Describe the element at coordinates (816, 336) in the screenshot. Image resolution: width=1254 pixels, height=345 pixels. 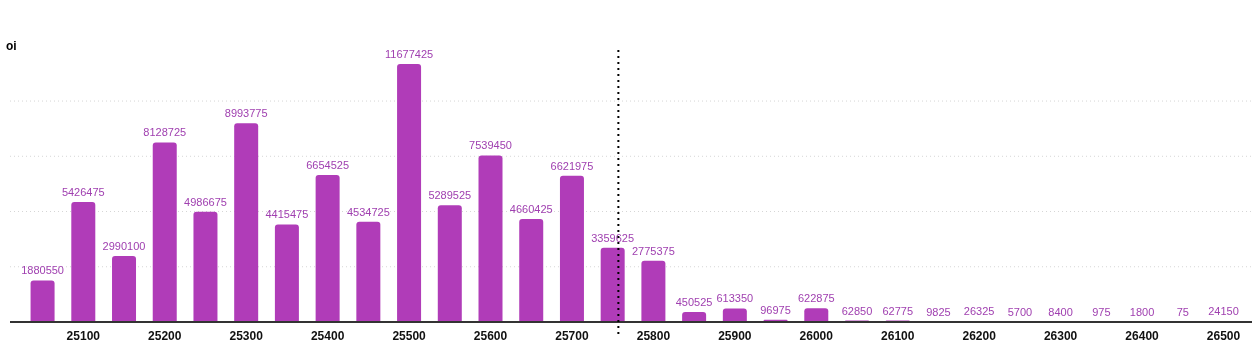
I see `x-tick-label: 26000` at that location.